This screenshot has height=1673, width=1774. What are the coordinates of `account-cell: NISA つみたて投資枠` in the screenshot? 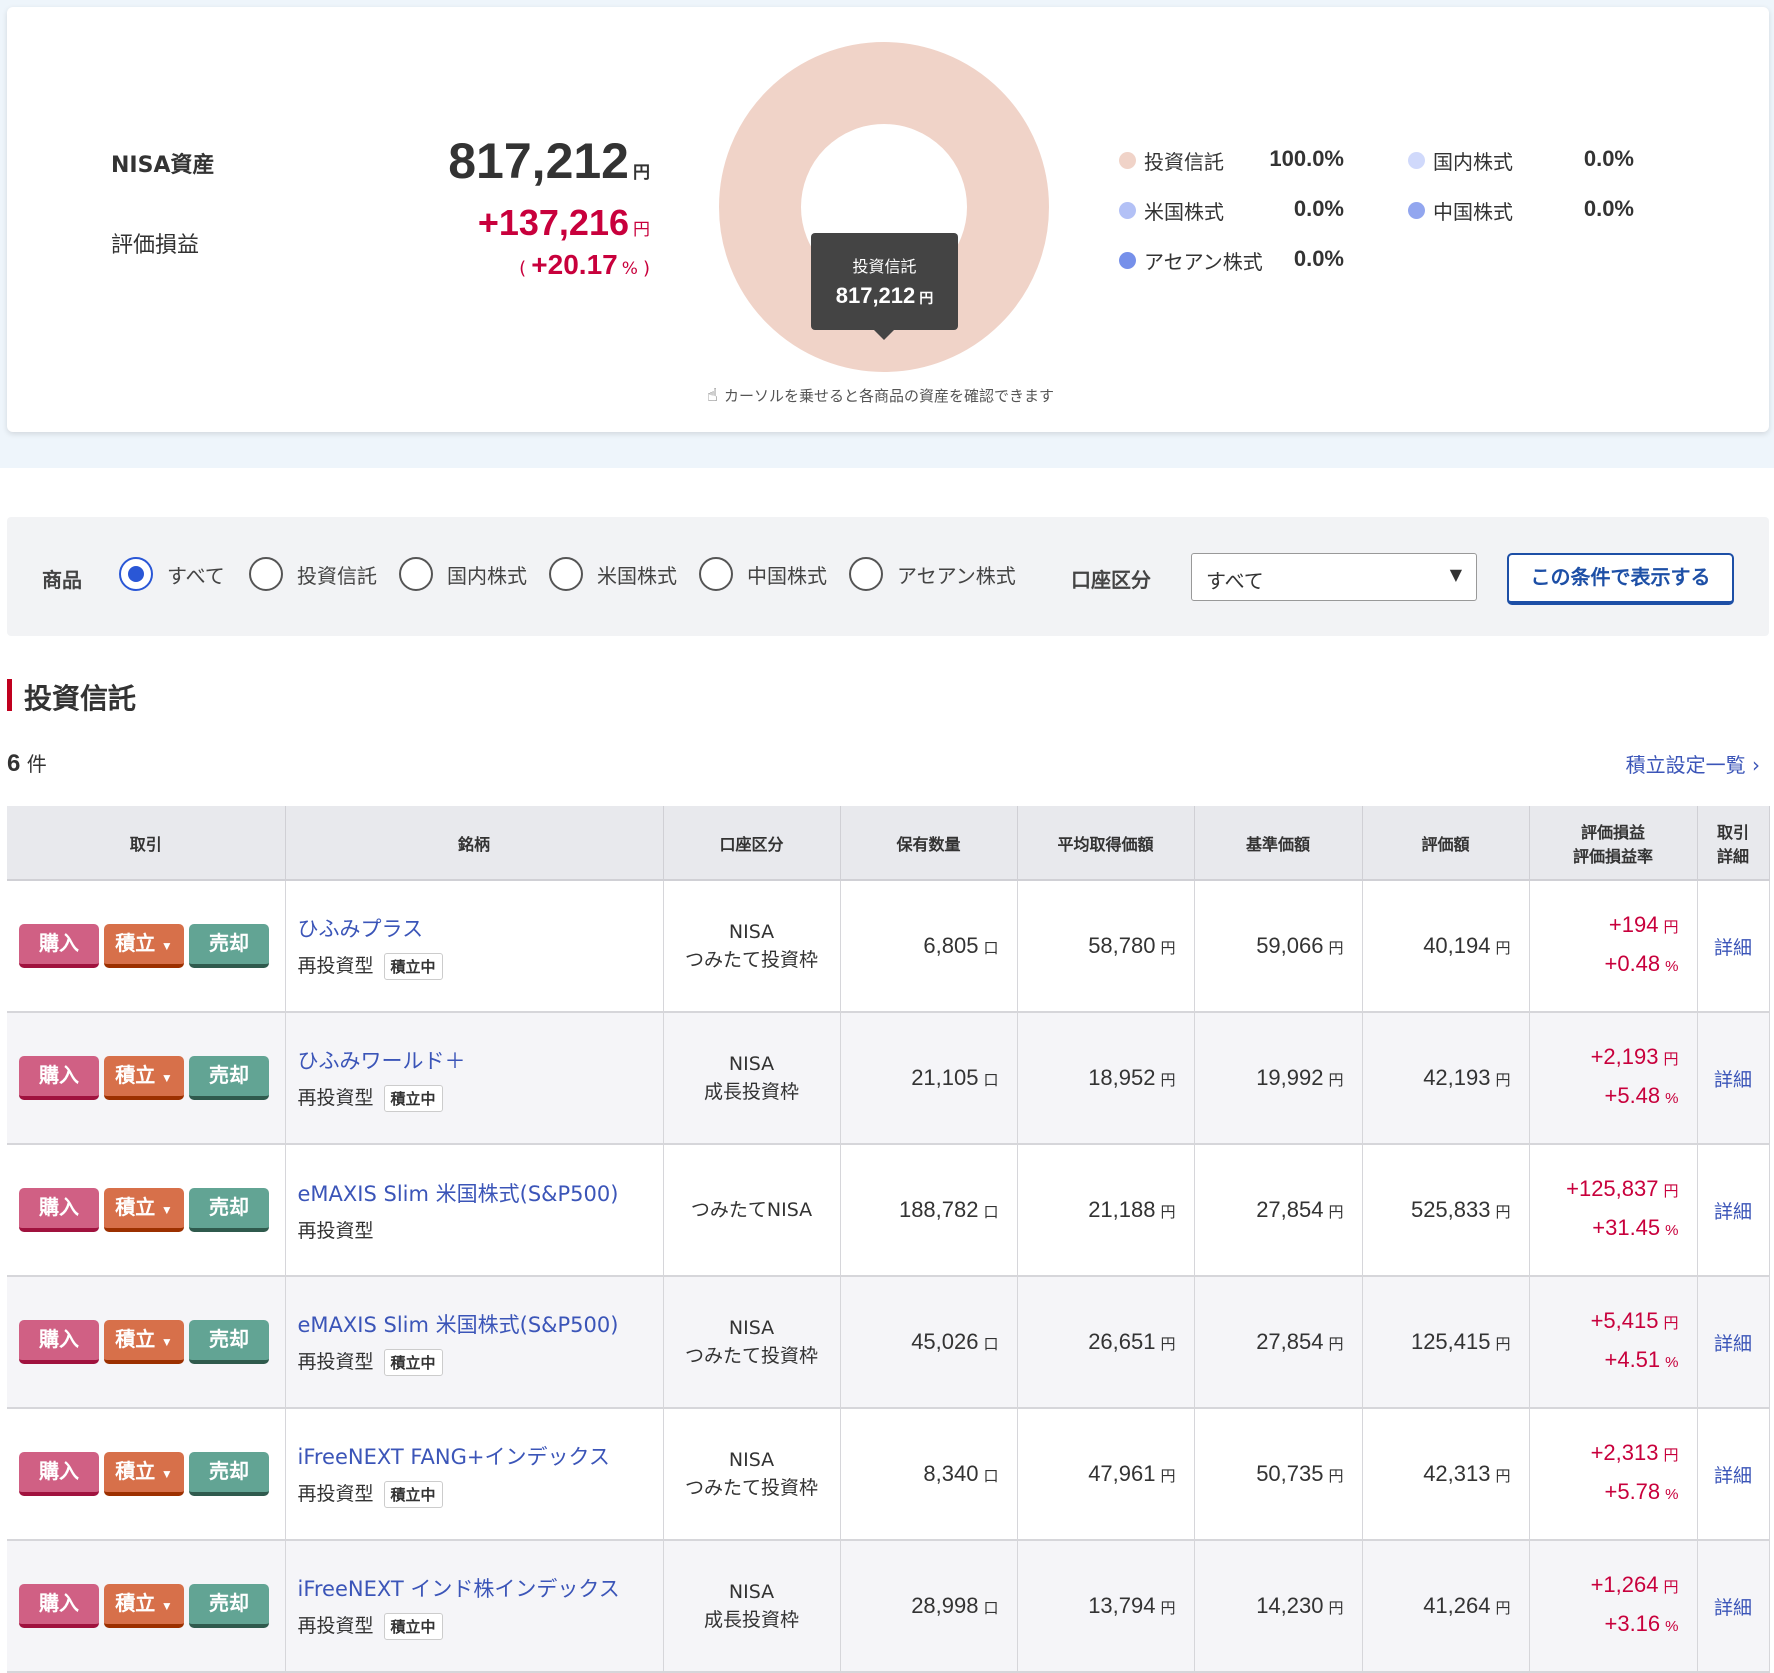 It's located at (752, 946).